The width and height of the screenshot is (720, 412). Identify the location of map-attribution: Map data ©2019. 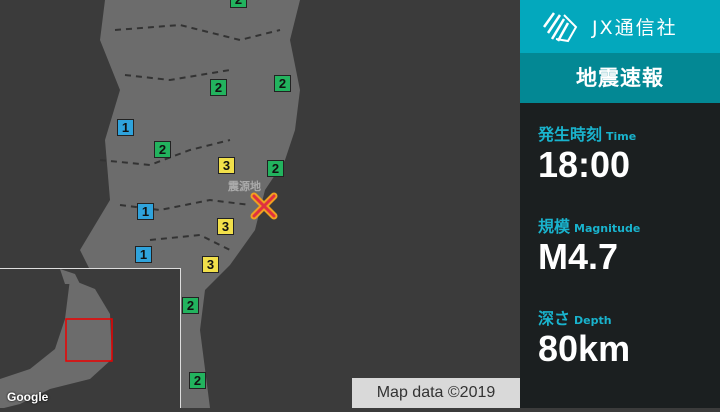
(436, 393).